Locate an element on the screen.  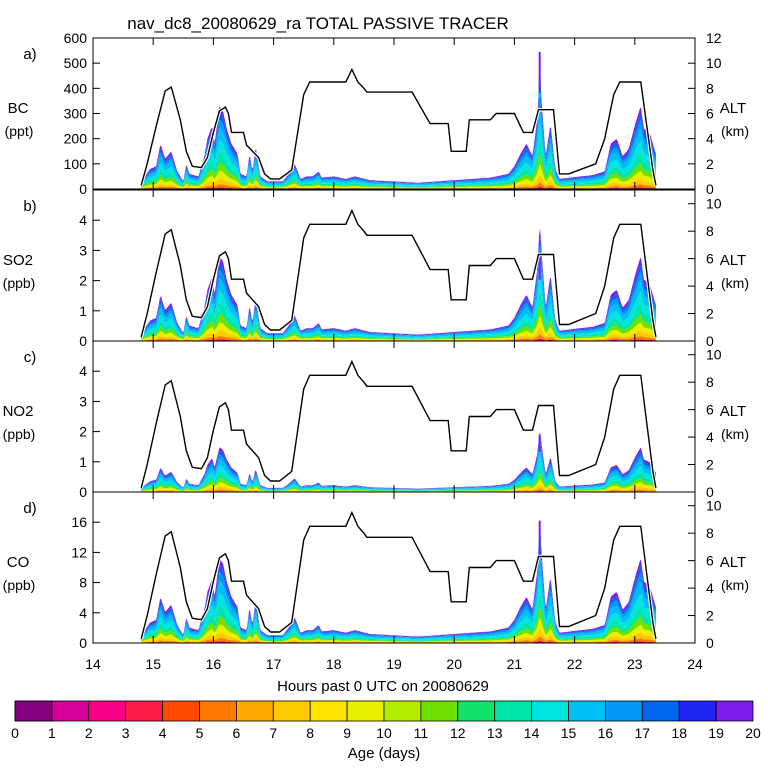
y-tick-label: 400 is located at coordinates (76, 88).